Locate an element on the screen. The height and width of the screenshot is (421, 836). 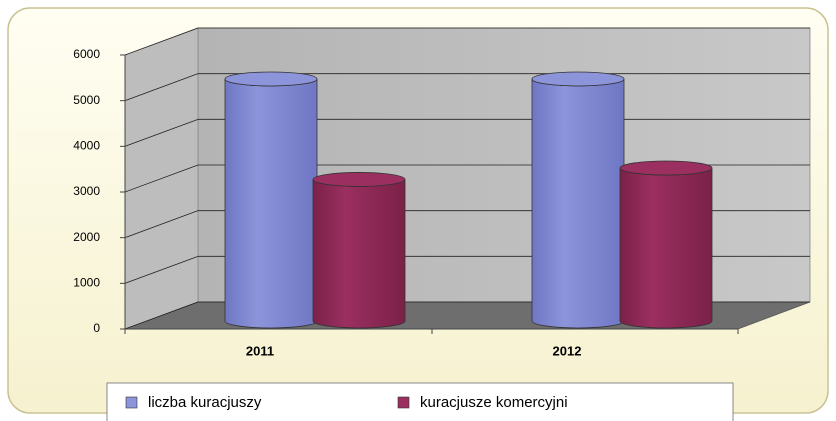
x-tick-label: 2011 is located at coordinates (260, 350).